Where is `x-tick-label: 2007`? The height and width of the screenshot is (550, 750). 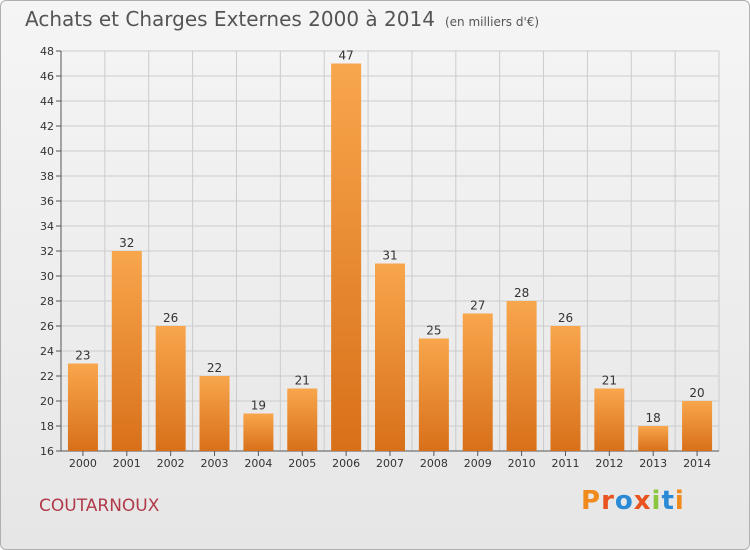 x-tick-label: 2007 is located at coordinates (390, 463).